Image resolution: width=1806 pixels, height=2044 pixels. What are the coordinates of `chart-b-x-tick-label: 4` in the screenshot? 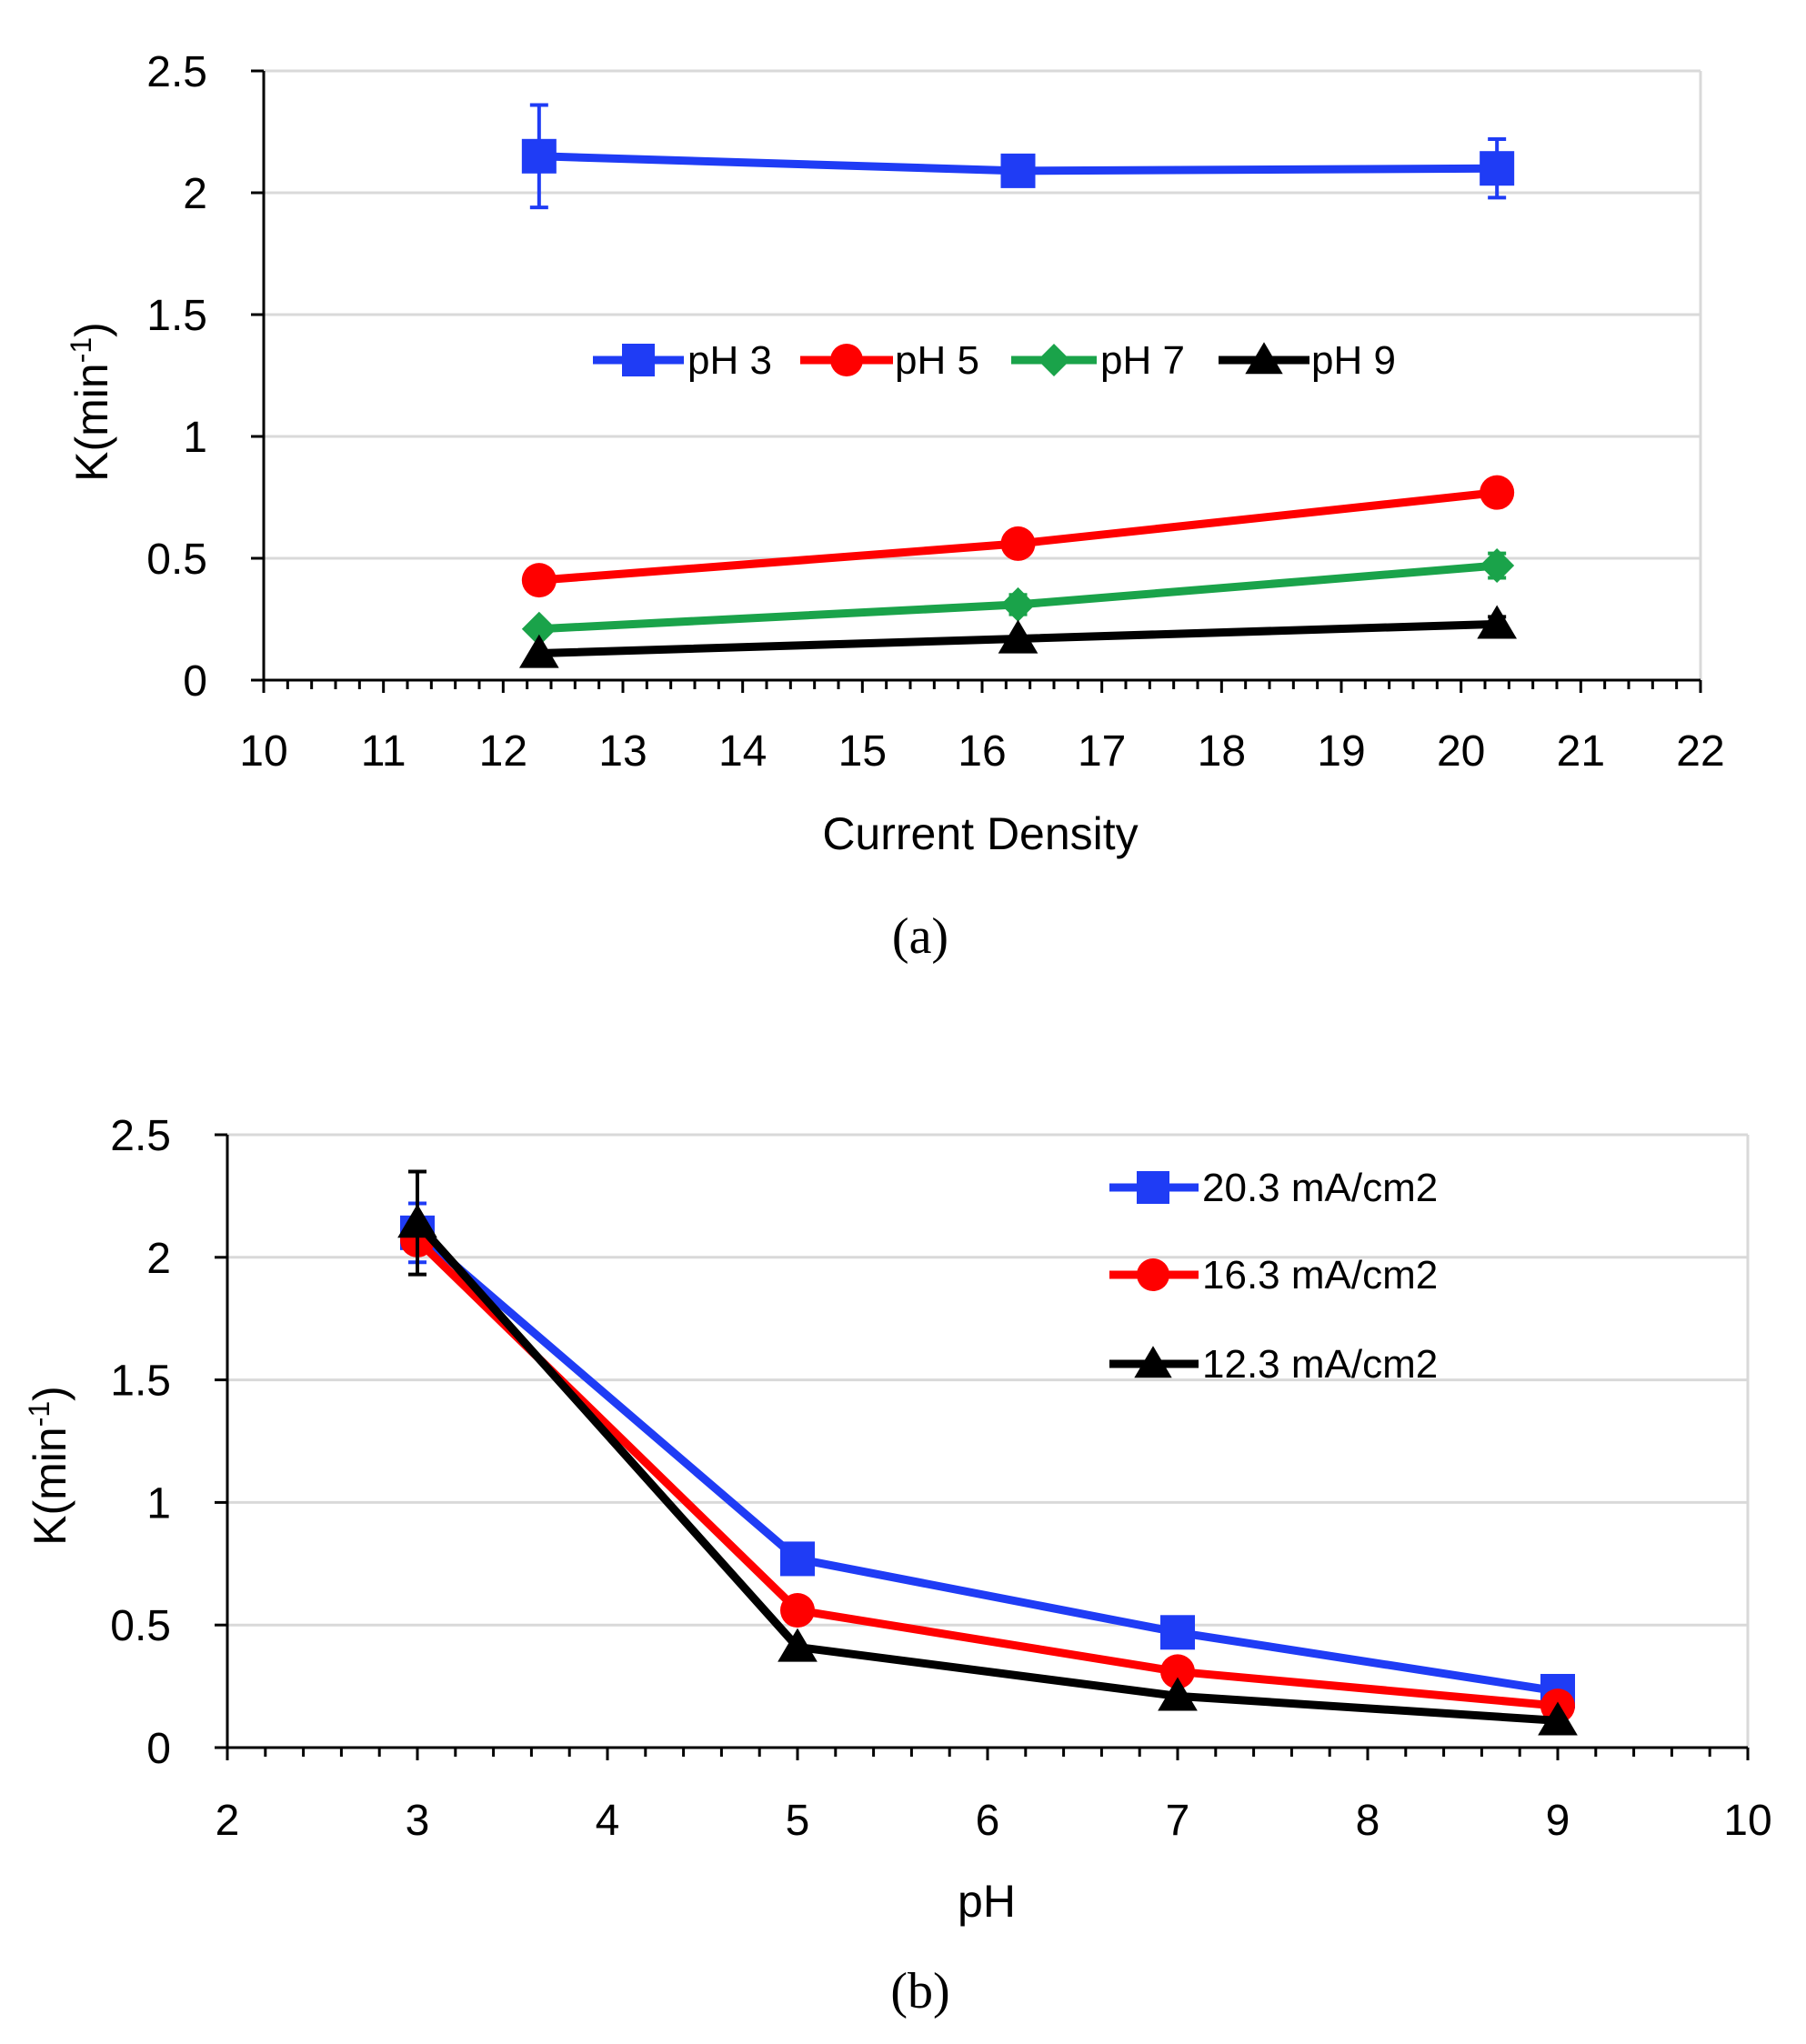 It's located at (608, 1821).